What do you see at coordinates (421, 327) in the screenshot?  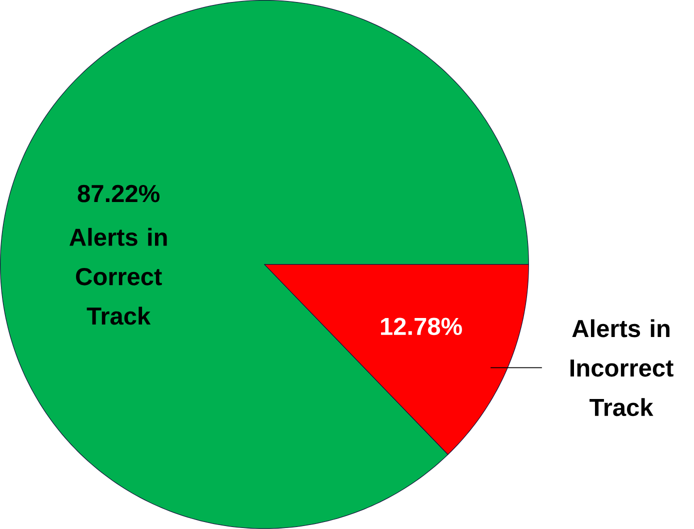 I see `data-label: 12.78%` at bounding box center [421, 327].